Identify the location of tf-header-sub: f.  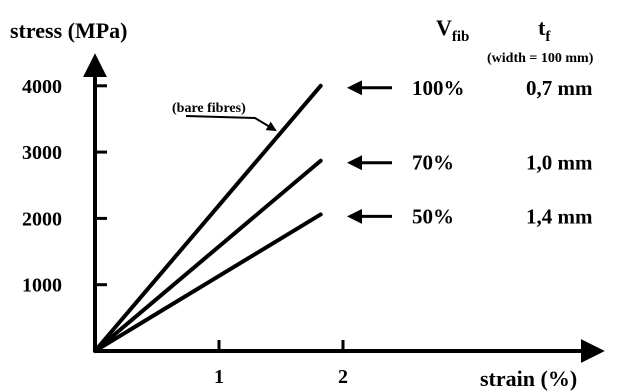
(548, 37).